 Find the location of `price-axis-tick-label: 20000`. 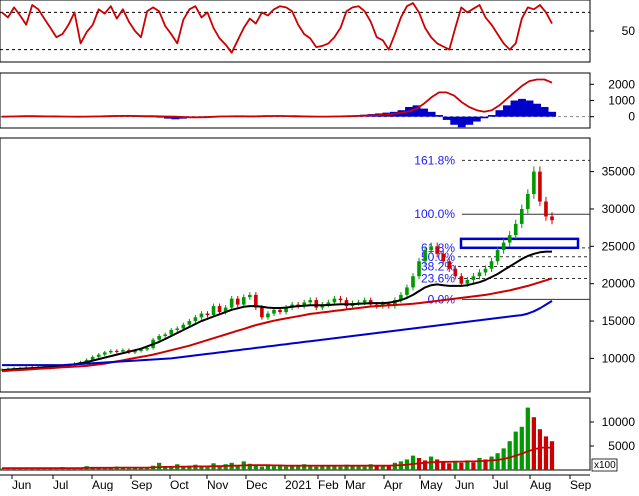

price-axis-tick-label: 20000 is located at coordinates (619, 284).